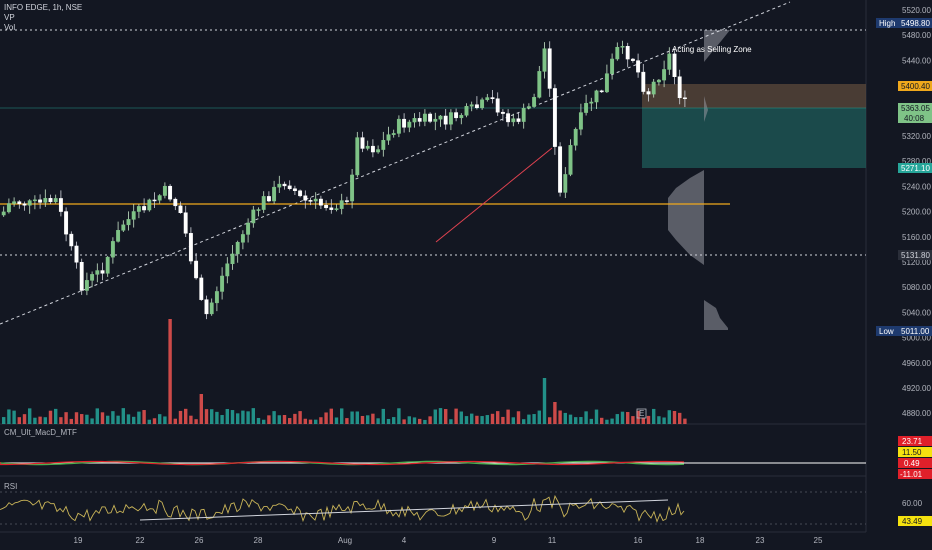 This screenshot has width=932, height=550. Describe the element at coordinates (11, 486) in the screenshot. I see `rsi-title: RSI` at that location.